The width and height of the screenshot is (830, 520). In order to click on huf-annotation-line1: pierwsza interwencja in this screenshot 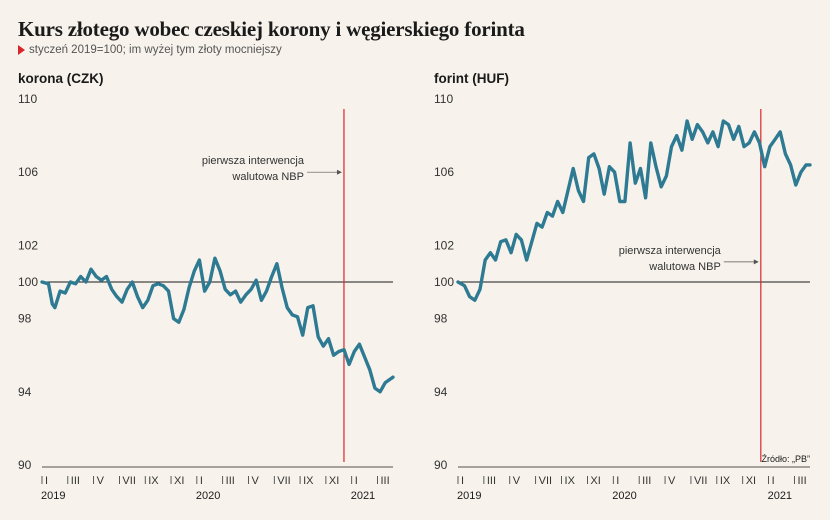, I will do `click(670, 251)`.